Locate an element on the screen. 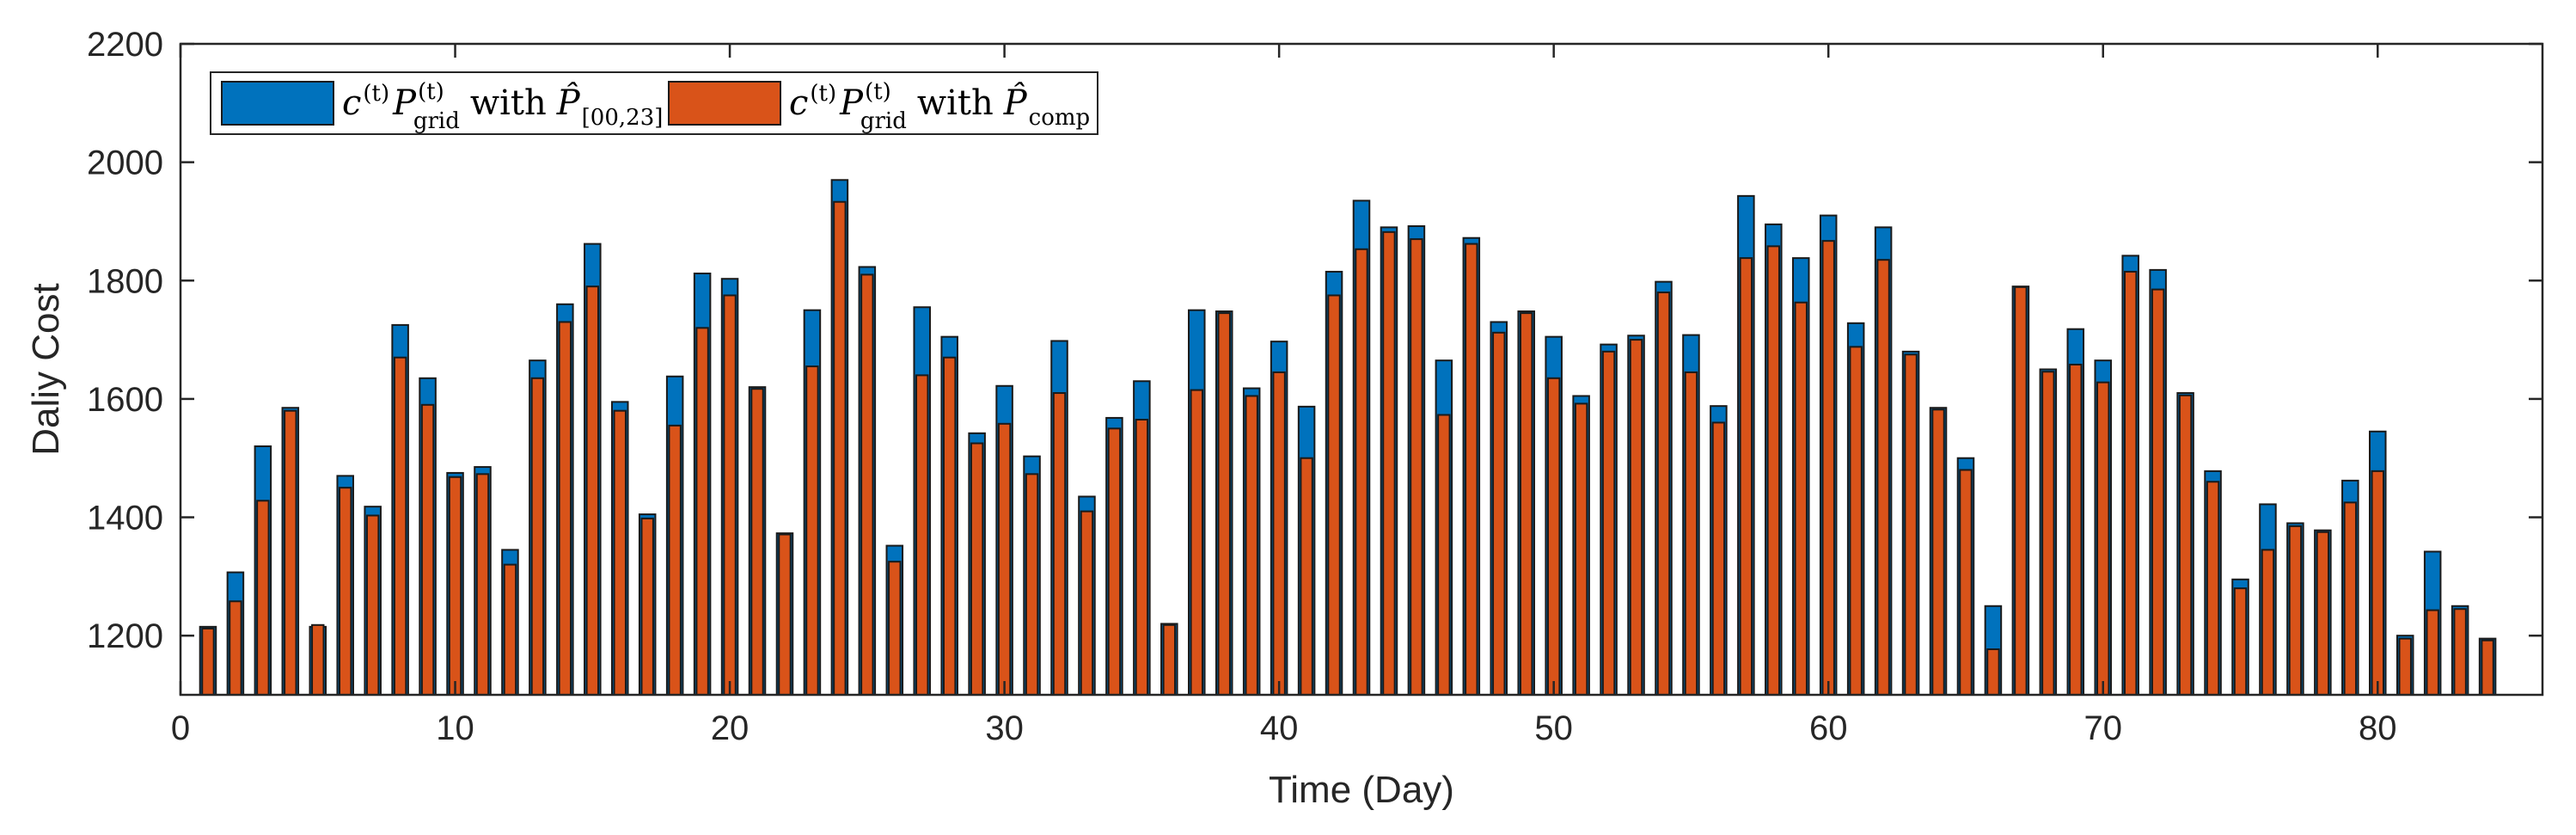 This screenshot has width=2576, height=835. x-tick-label: 60 is located at coordinates (1828, 728).